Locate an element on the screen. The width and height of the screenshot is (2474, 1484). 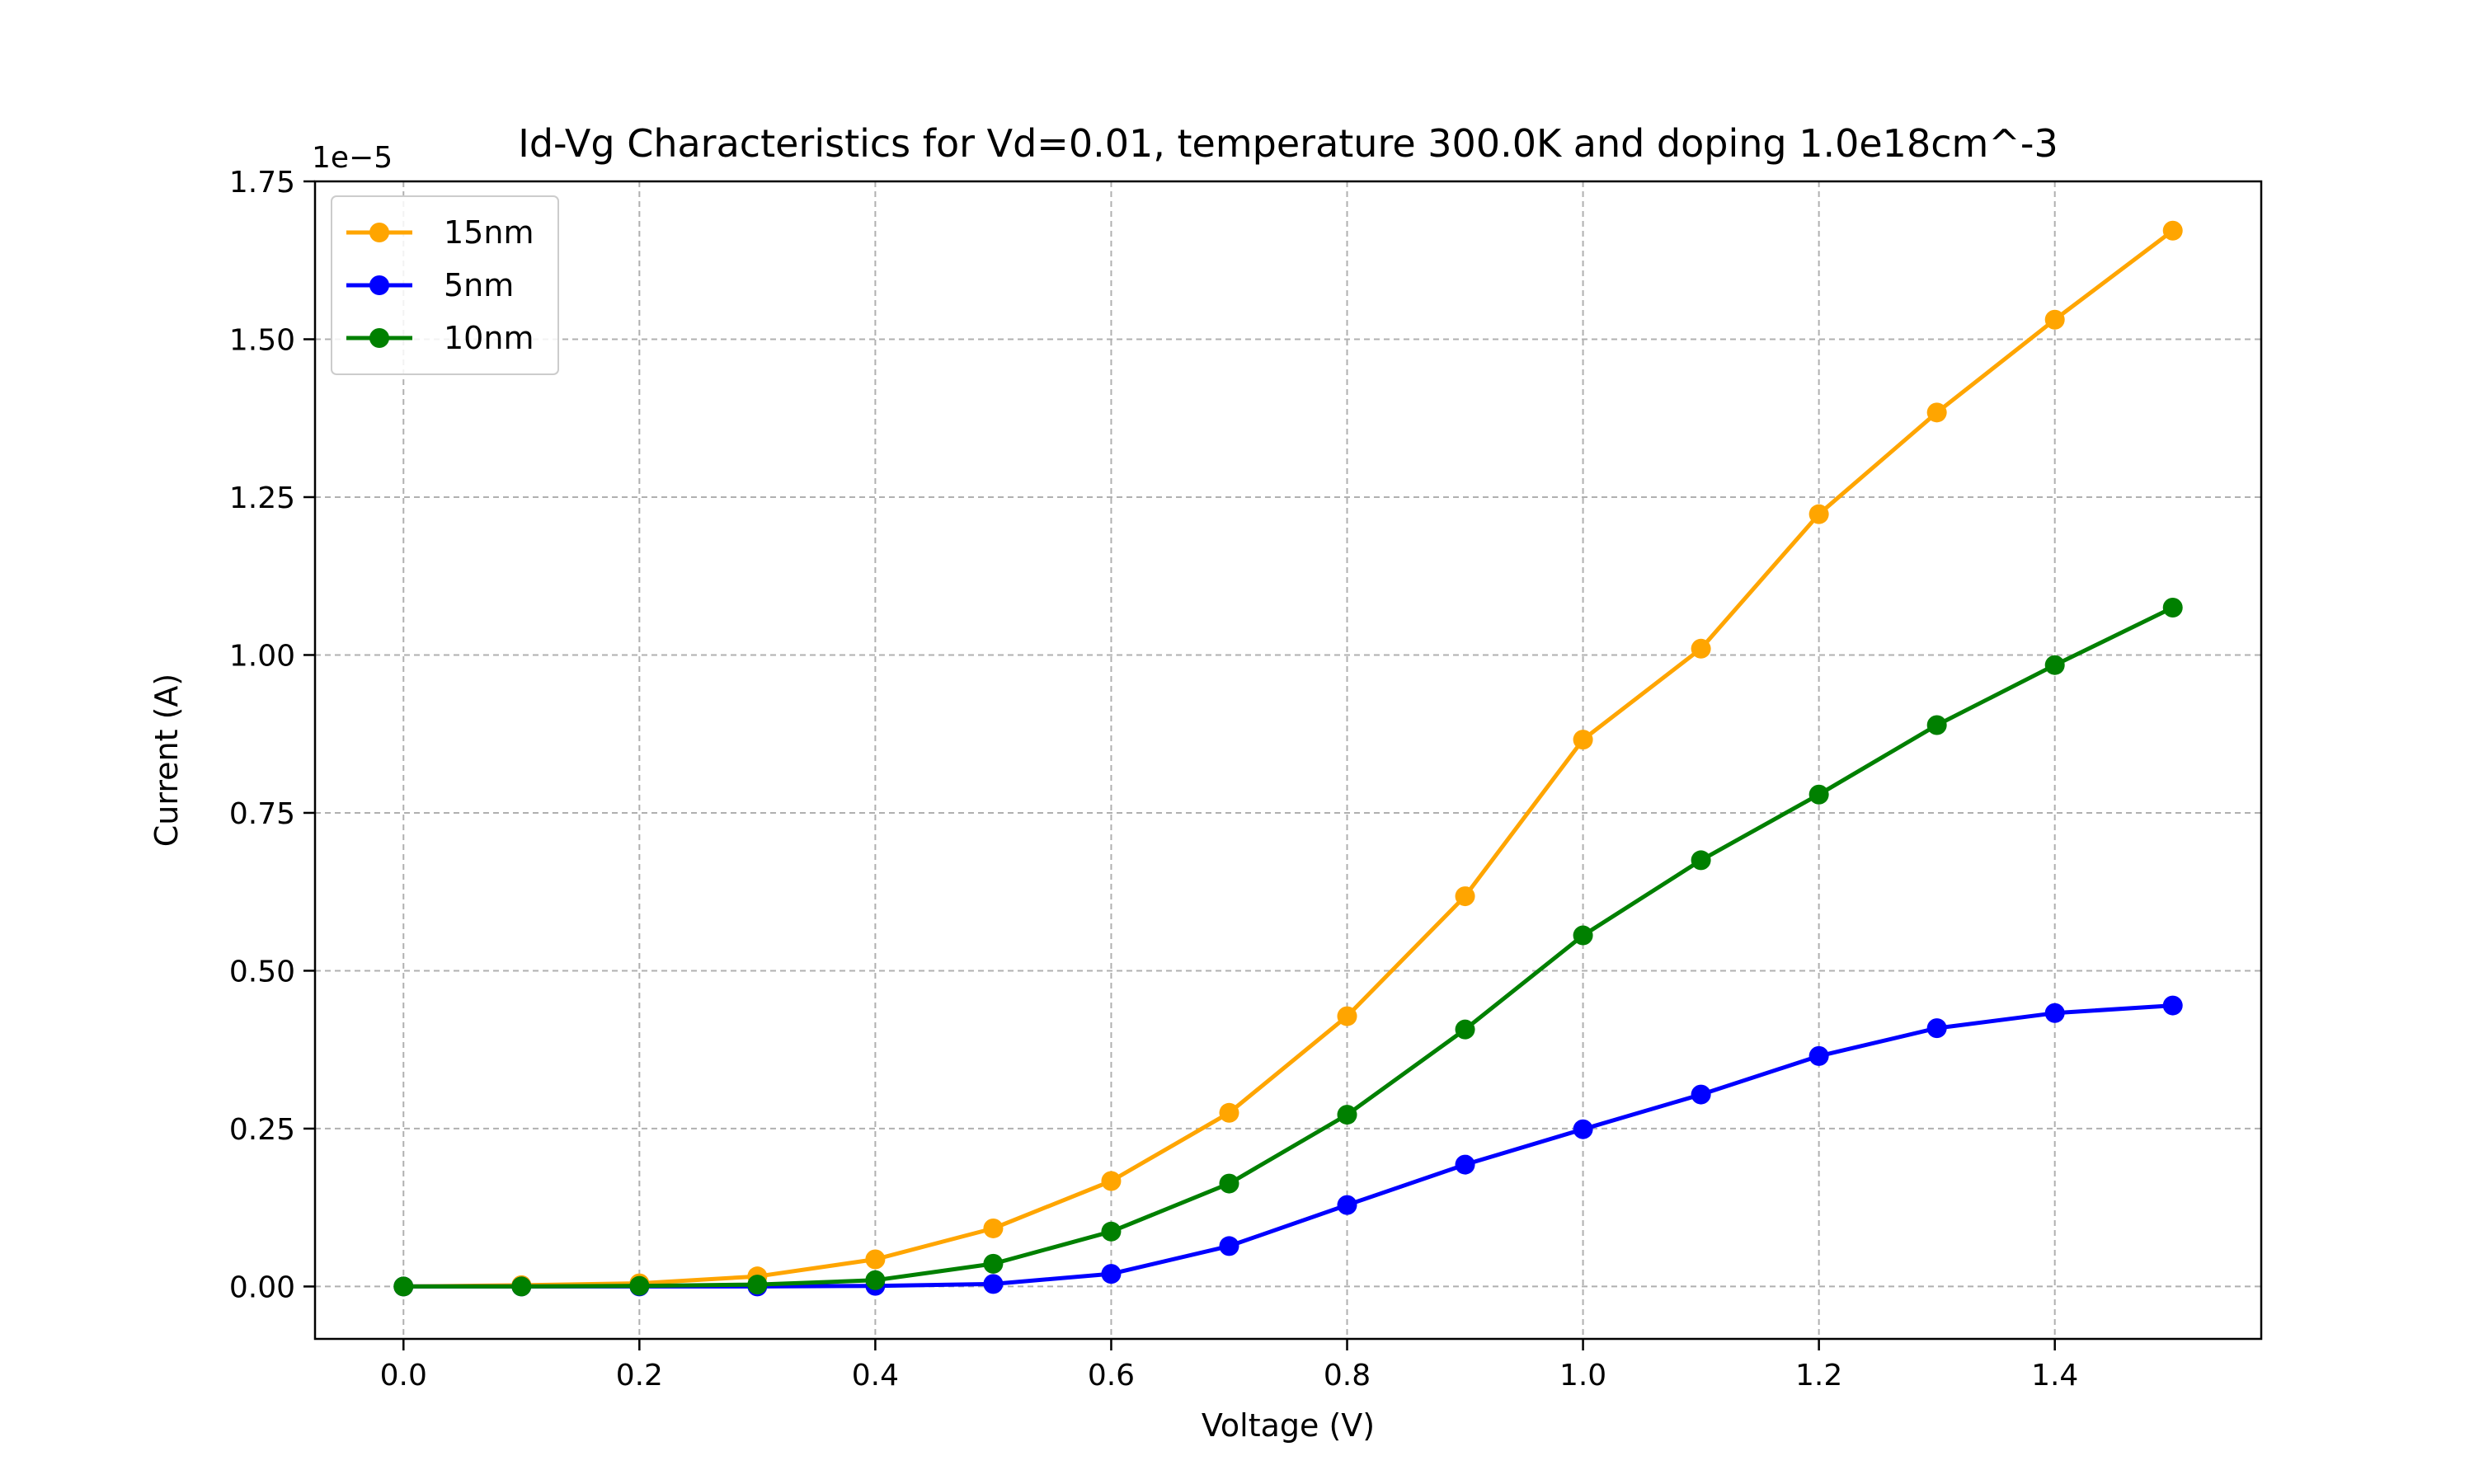
y-tick-label: 1.25 is located at coordinates (262, 498).